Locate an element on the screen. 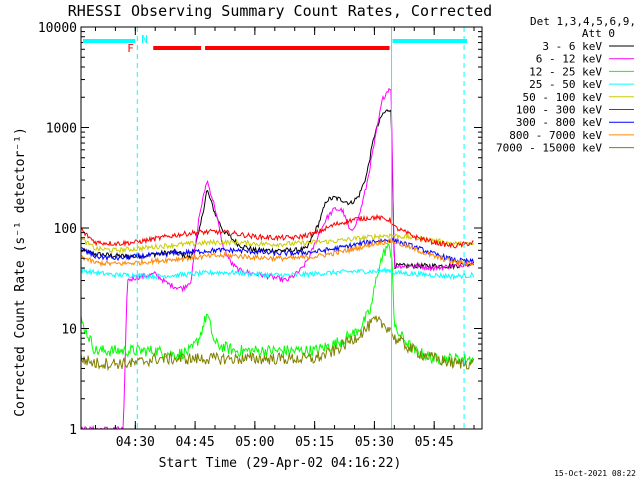  x-axis-label: Start Time (29-Apr-02 04:16:22) is located at coordinates (280, 463).